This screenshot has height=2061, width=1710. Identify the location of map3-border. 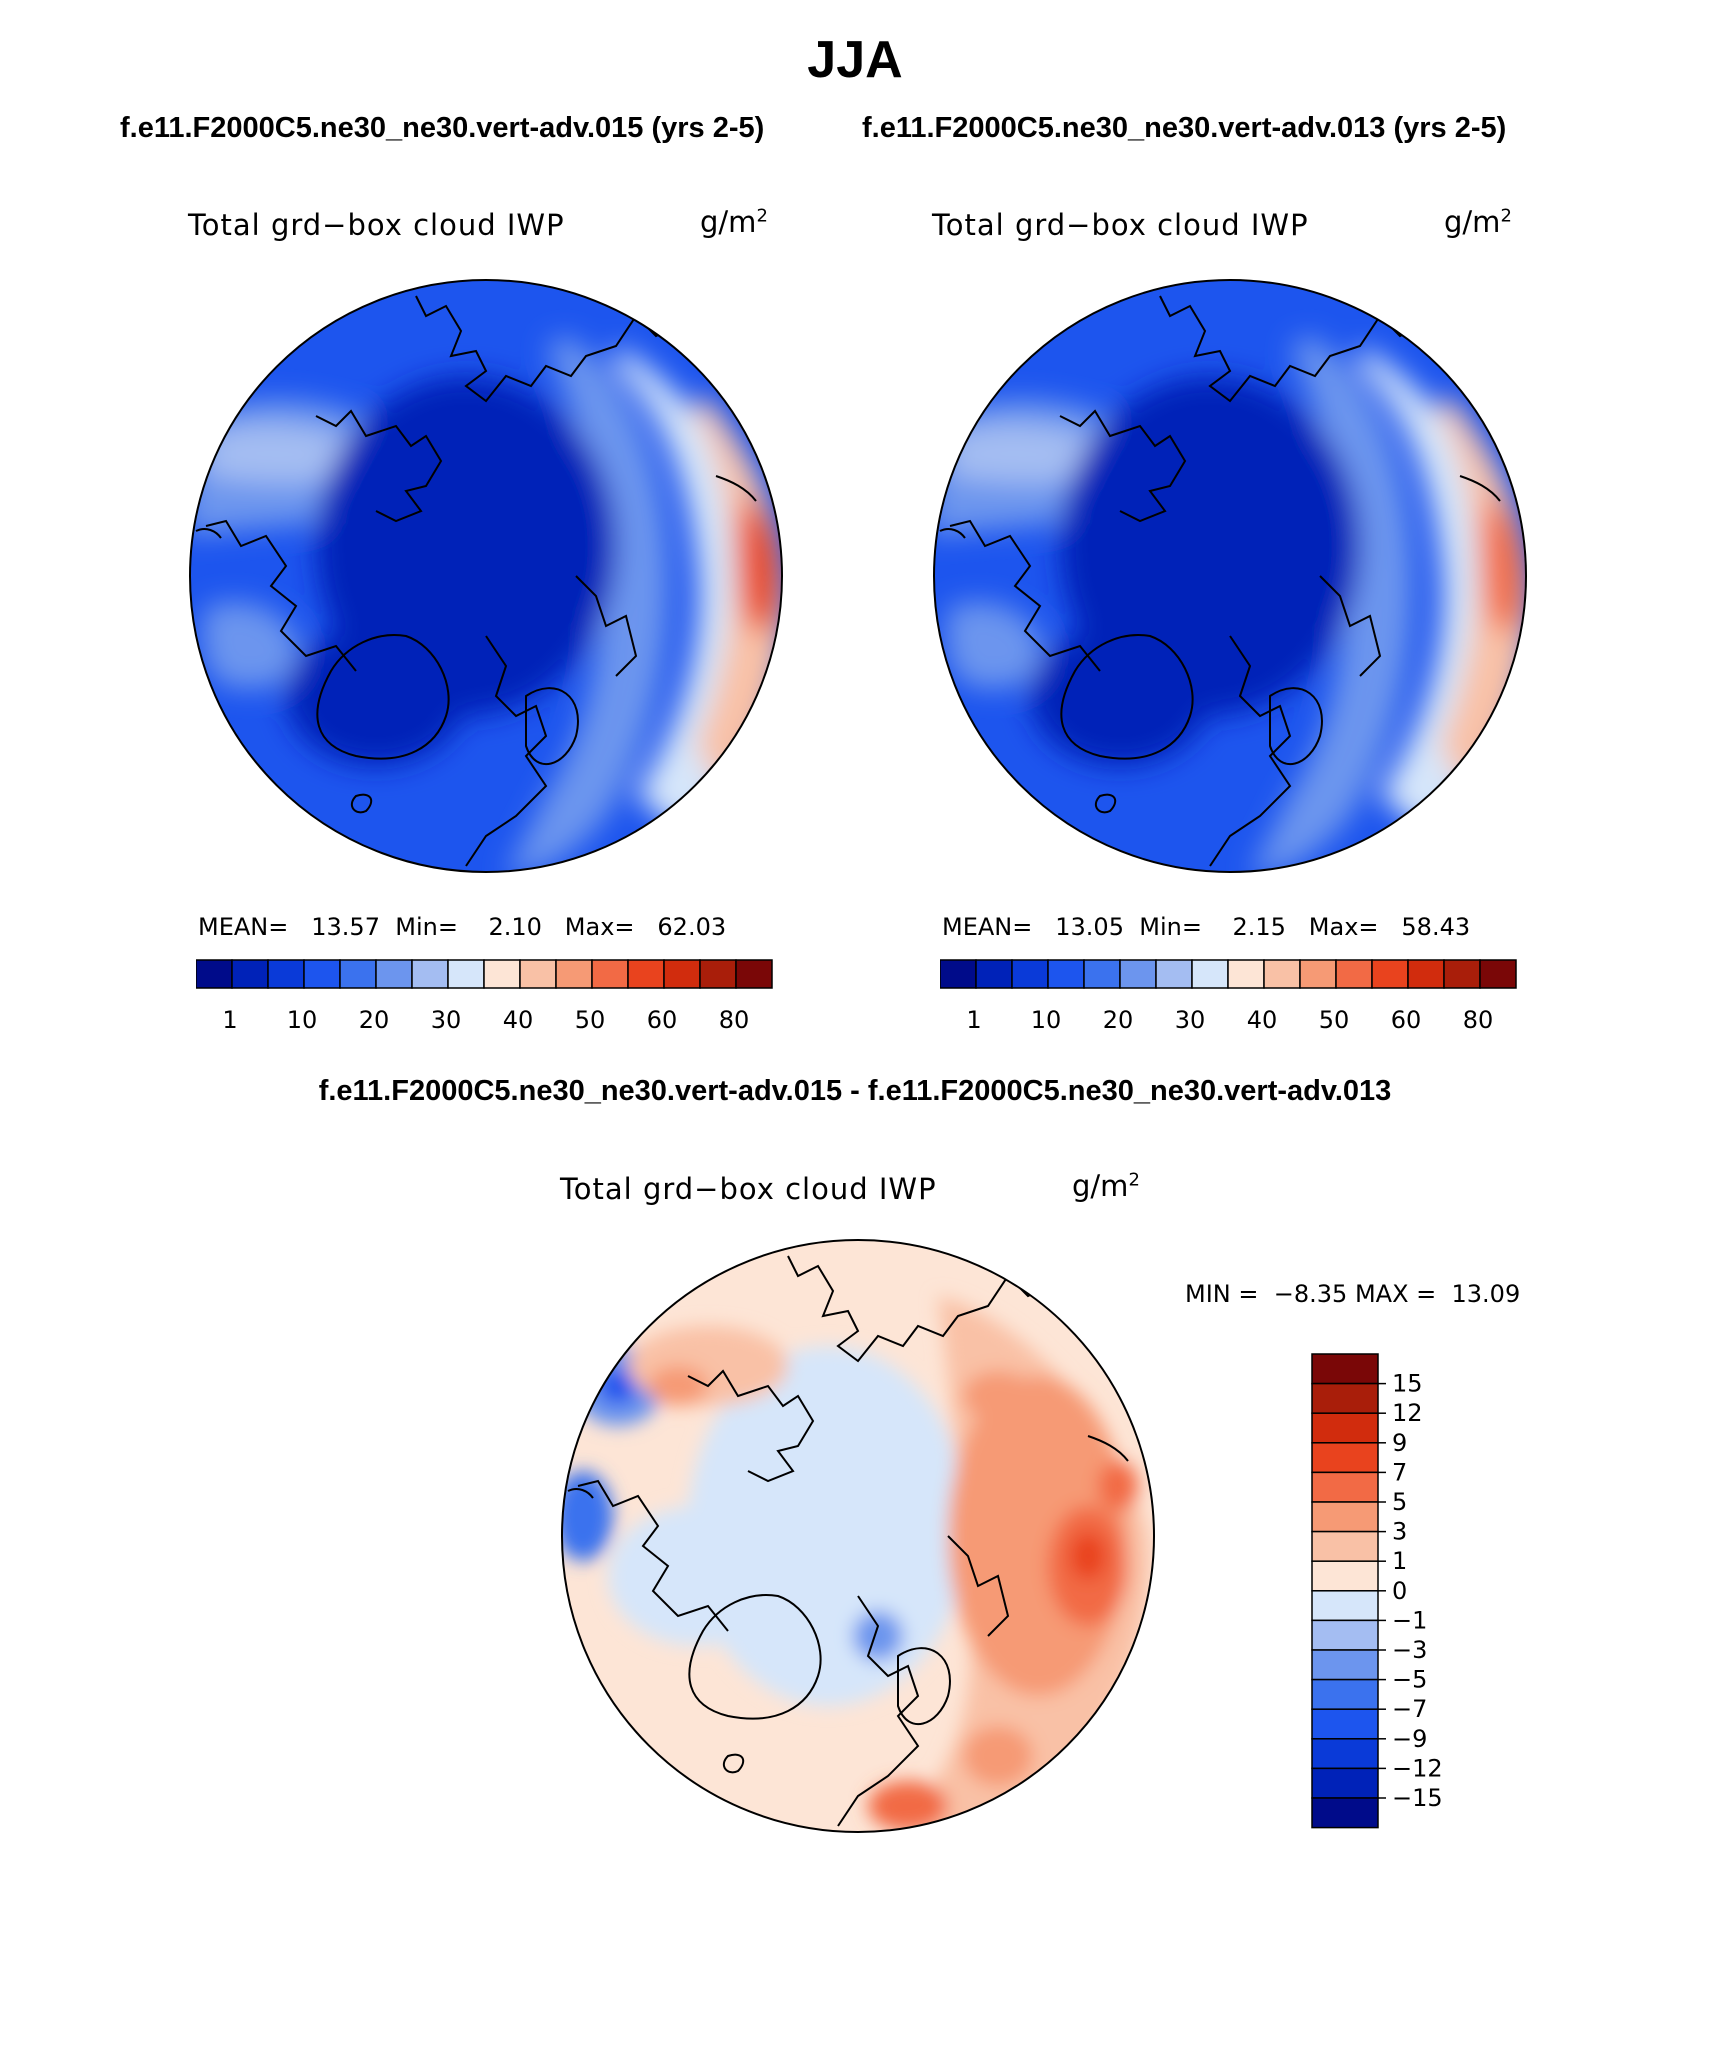
(858, 1536).